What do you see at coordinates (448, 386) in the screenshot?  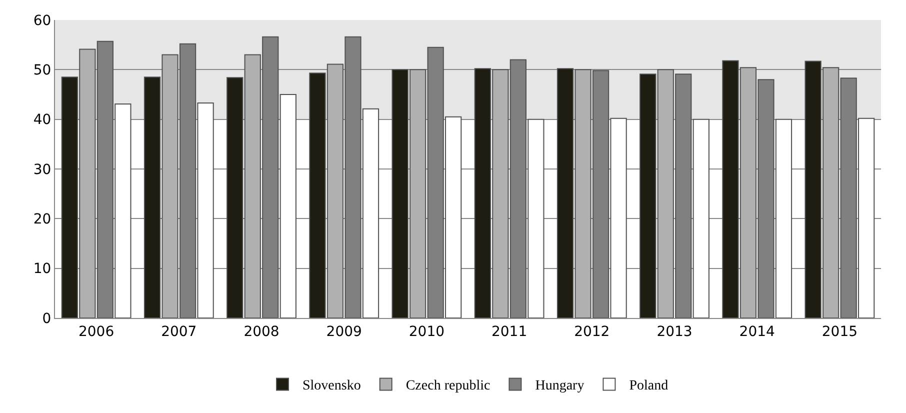 I see `legend-label: Czech republic` at bounding box center [448, 386].